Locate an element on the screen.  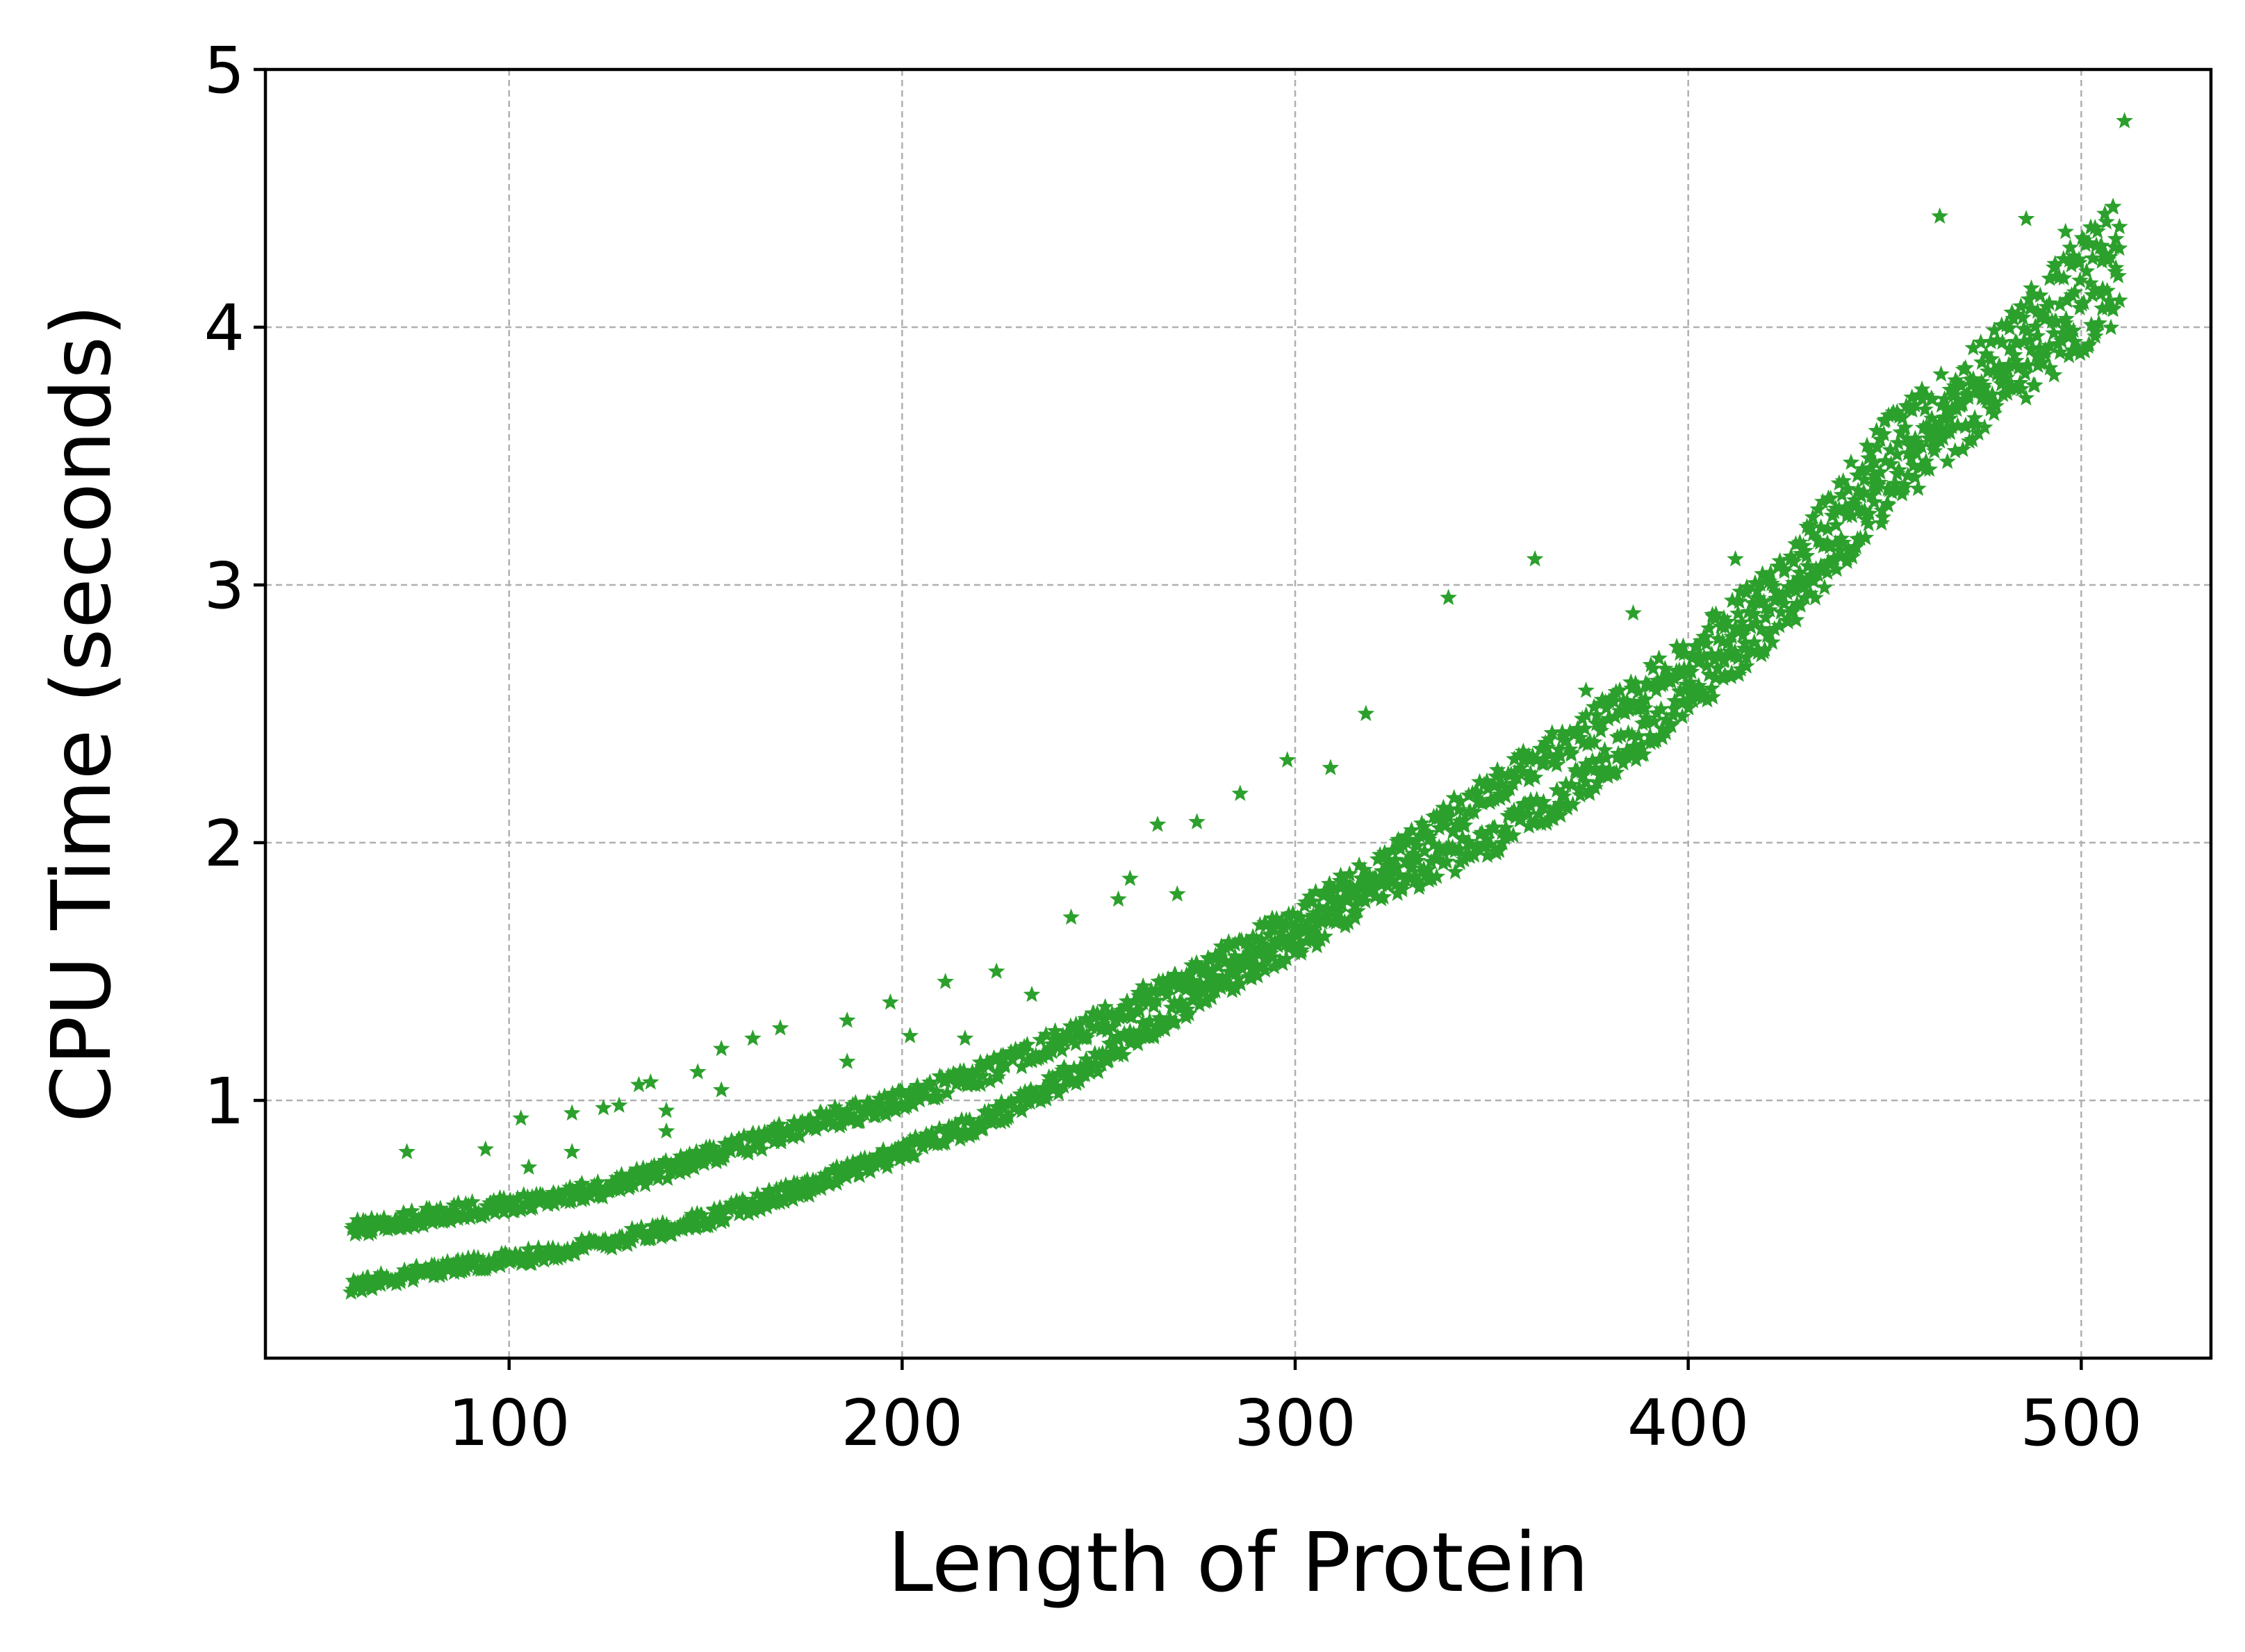
x-tick-label: 200 is located at coordinates (903, 1423).